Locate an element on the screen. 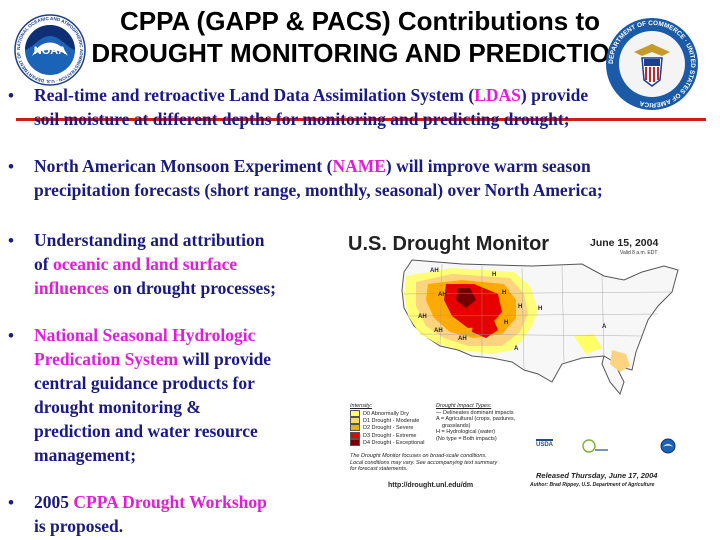  bullet-text: is proposed. is located at coordinates (79, 526).